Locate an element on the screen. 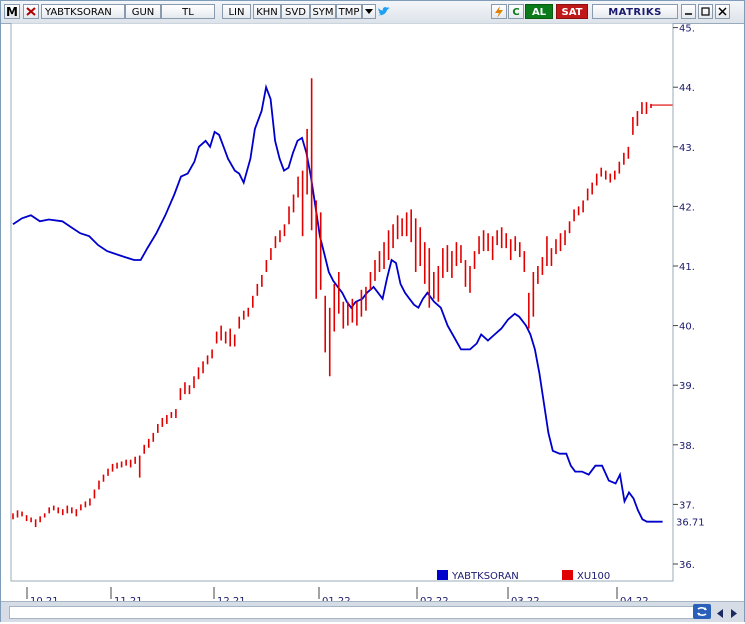  scroll-bar is located at coordinates (372, 611).